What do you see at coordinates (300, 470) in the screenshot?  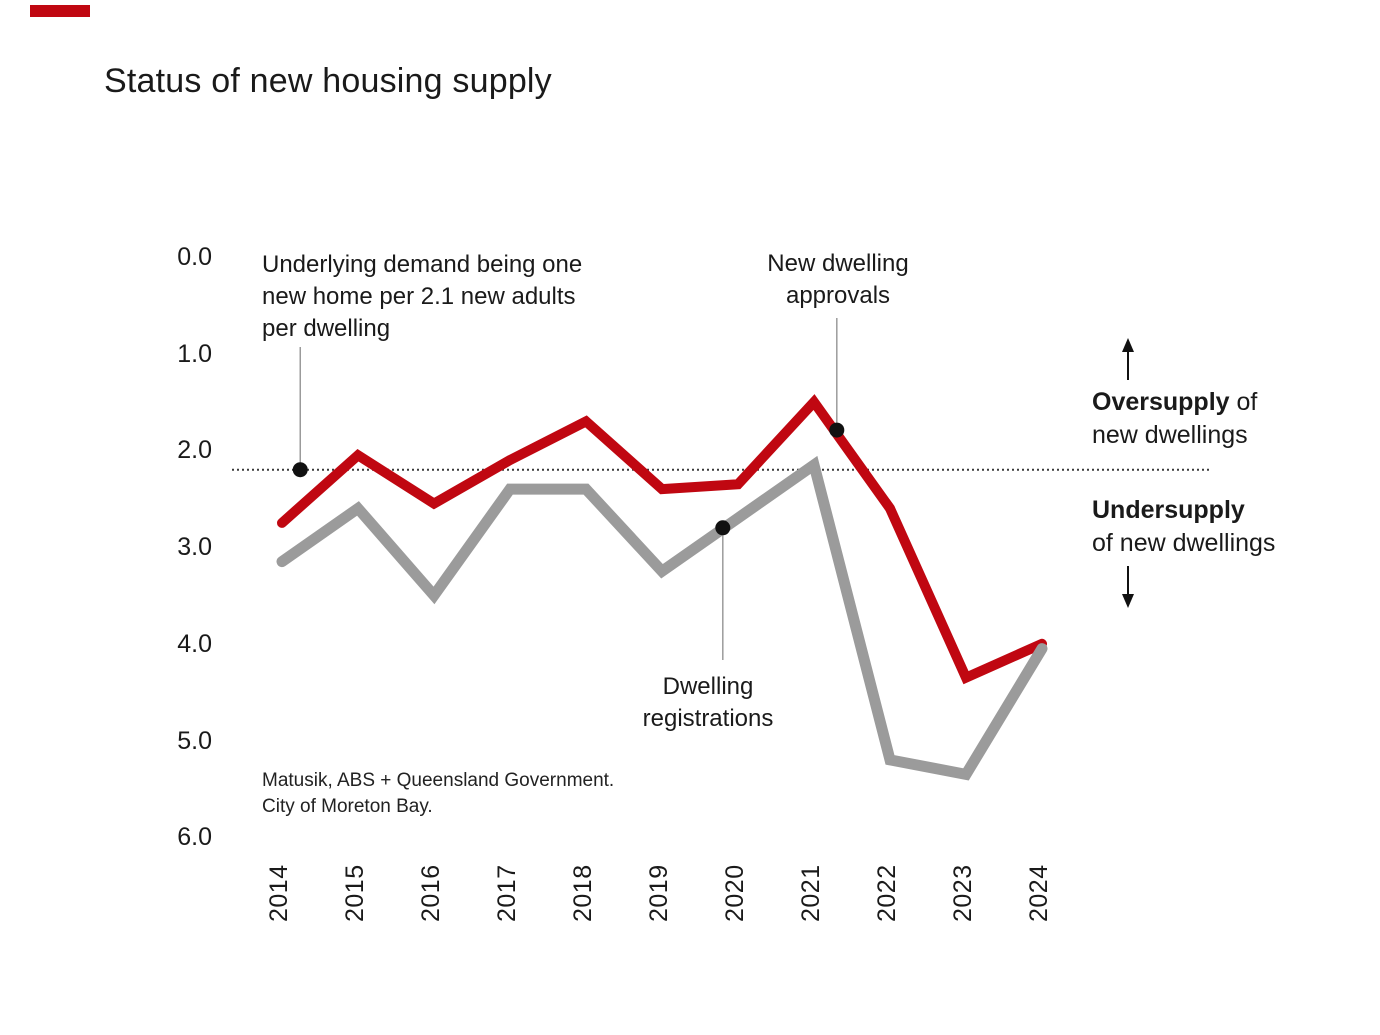 I see `underlying-demand-dot` at bounding box center [300, 470].